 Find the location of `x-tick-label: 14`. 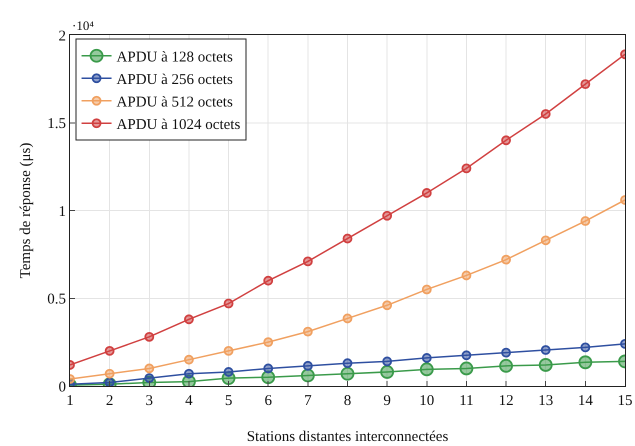

x-tick-label: 14 is located at coordinates (586, 401).